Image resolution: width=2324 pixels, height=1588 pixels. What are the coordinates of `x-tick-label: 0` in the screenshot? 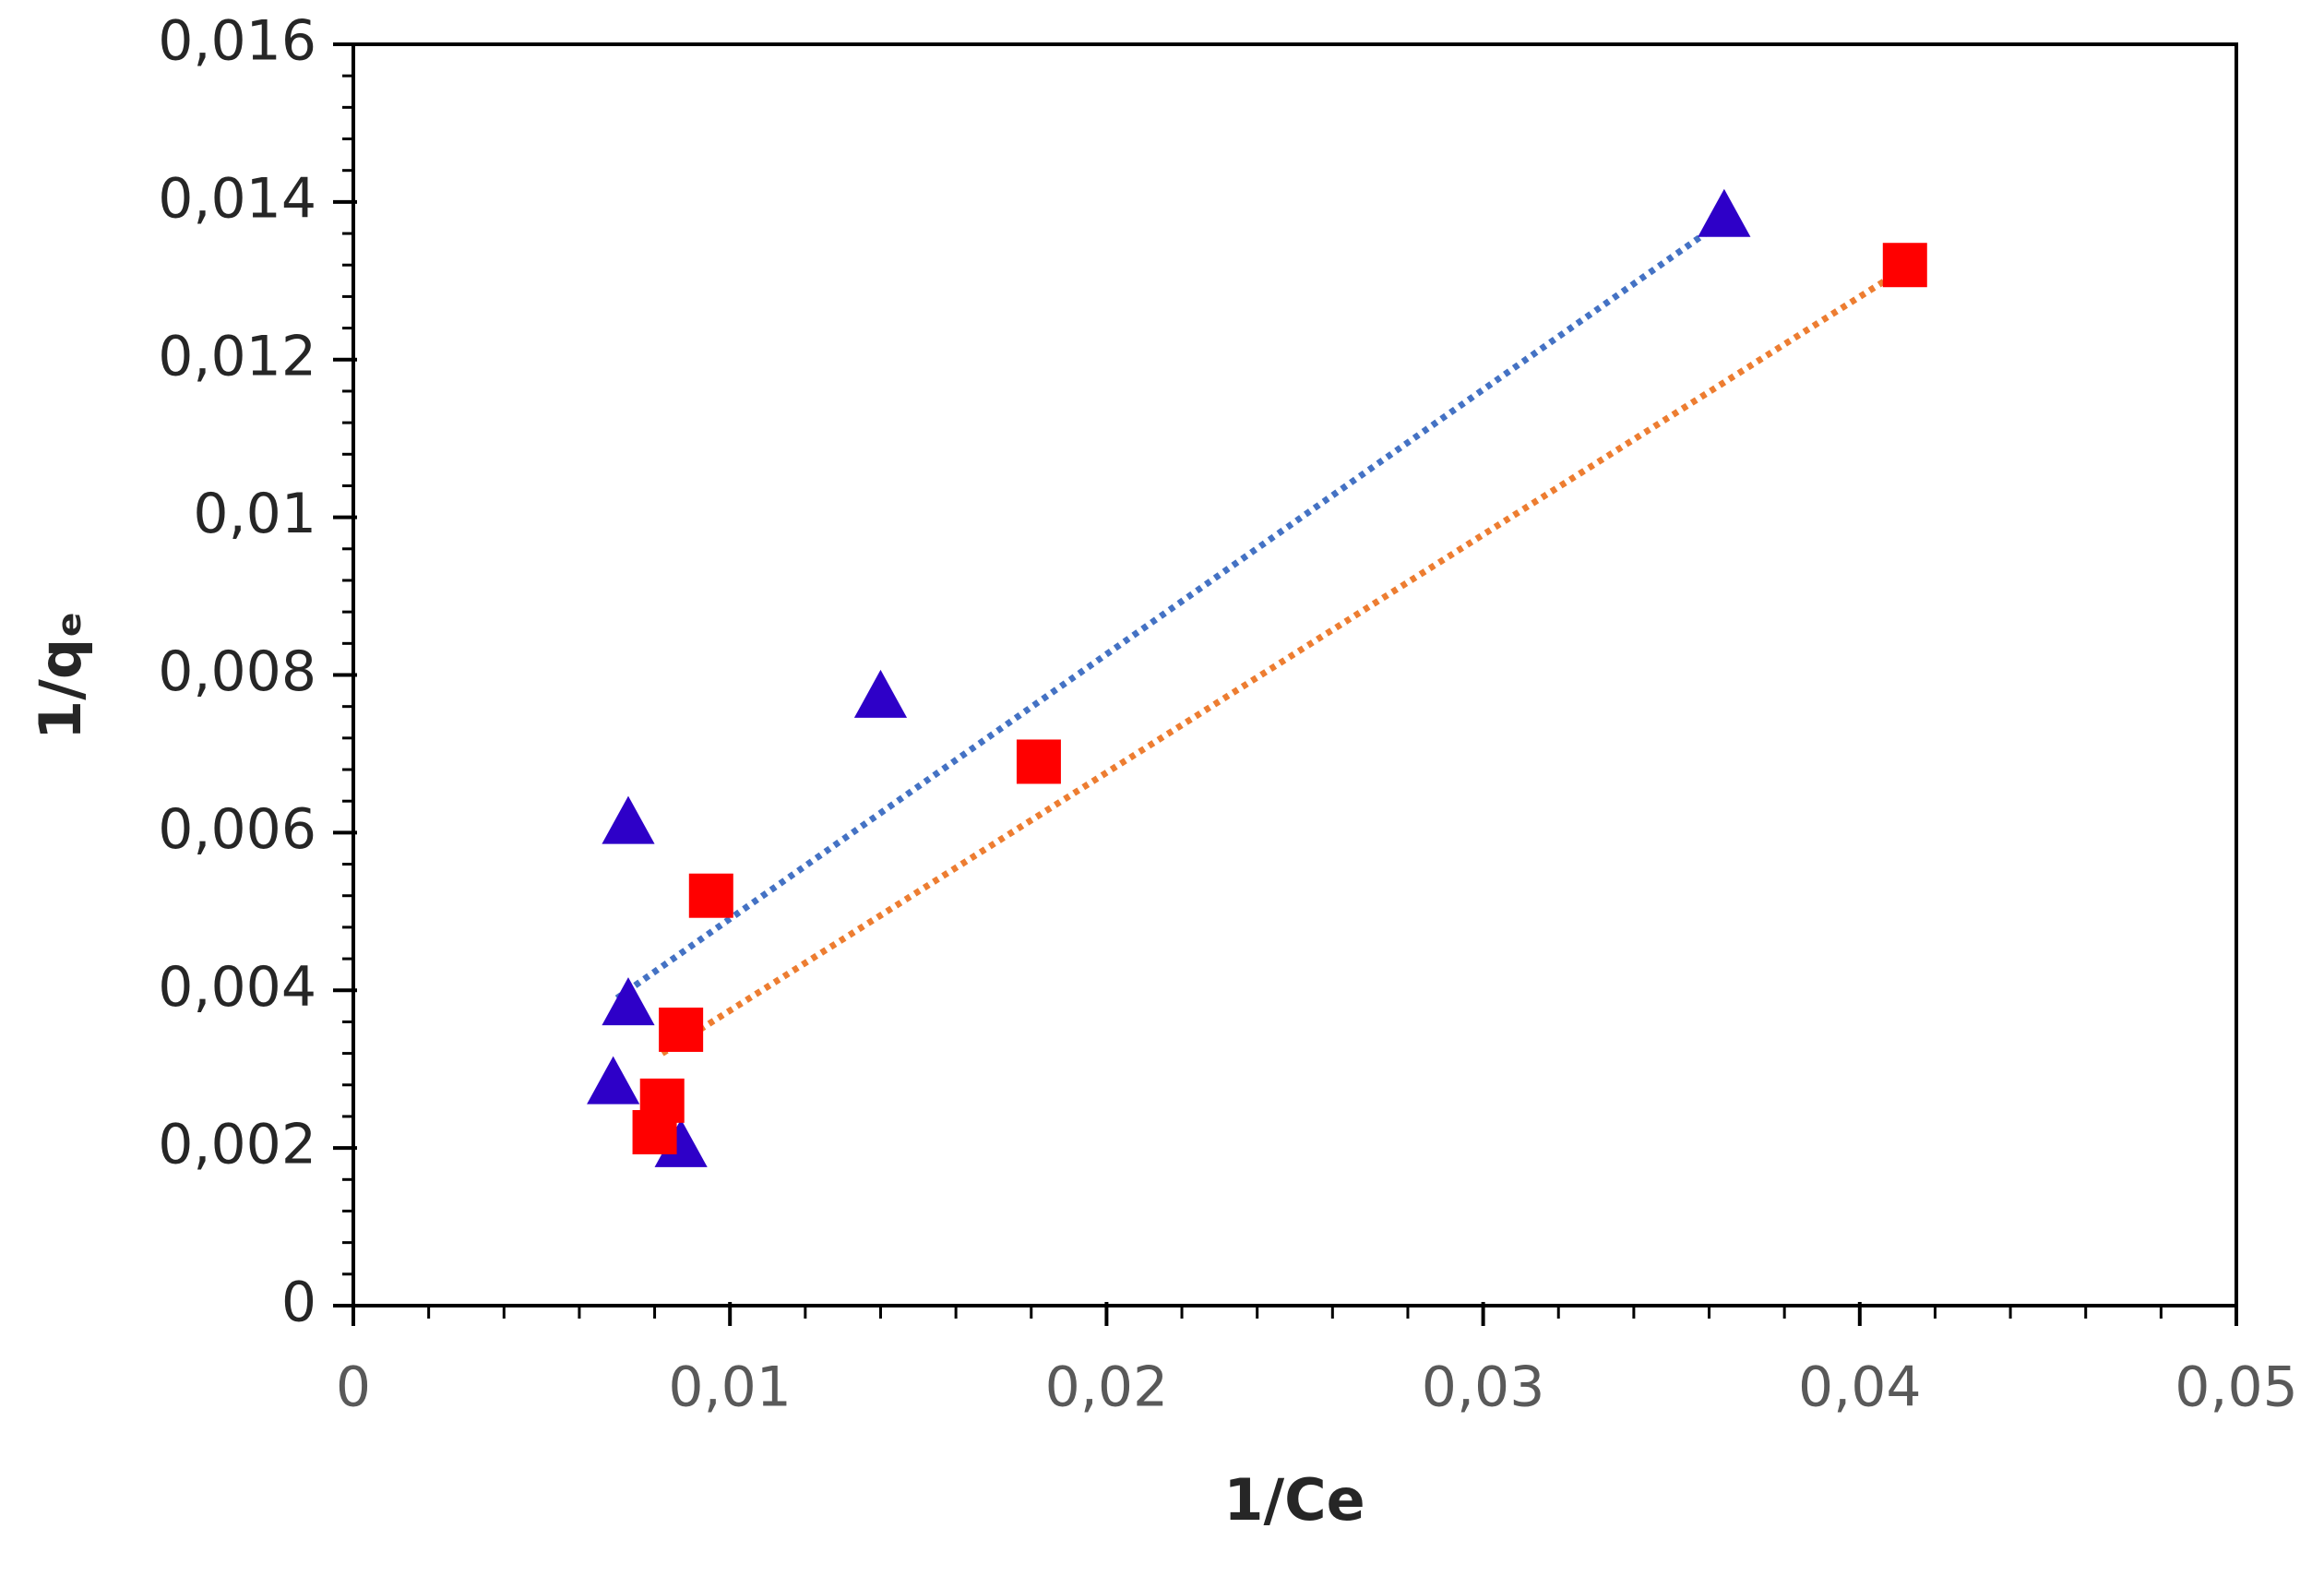 It's located at (353, 1387).